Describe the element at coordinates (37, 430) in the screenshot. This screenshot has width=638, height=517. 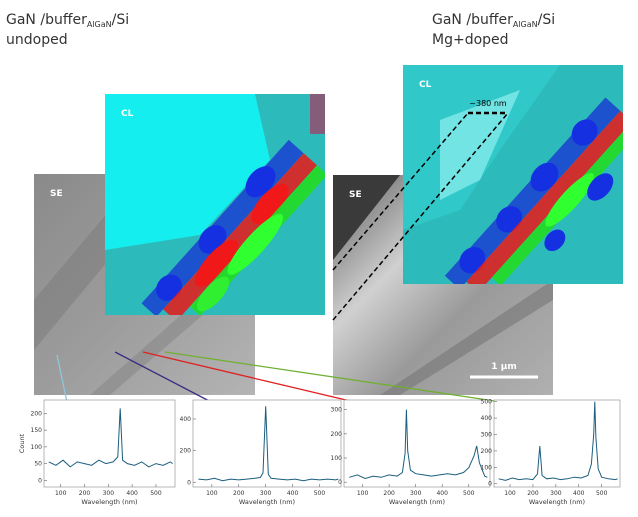
I see `y-tick-label: 150` at that location.